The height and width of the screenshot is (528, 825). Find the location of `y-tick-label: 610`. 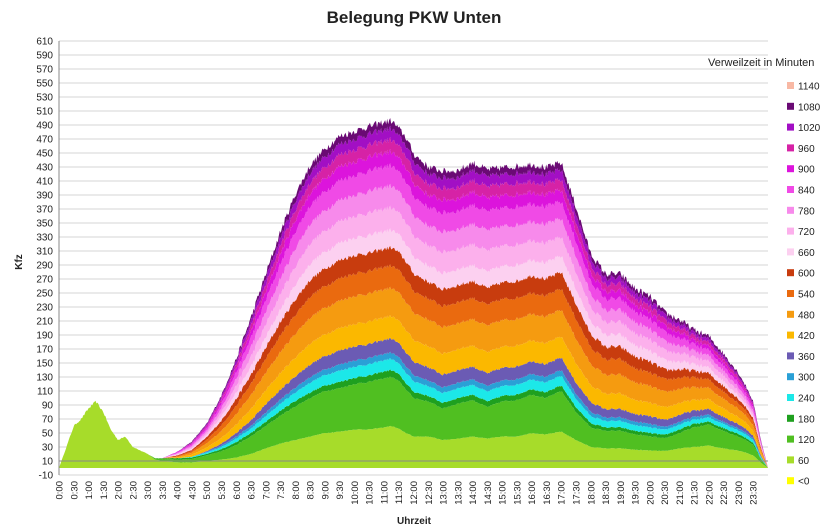

y-tick-label: 610 is located at coordinates (44, 42).